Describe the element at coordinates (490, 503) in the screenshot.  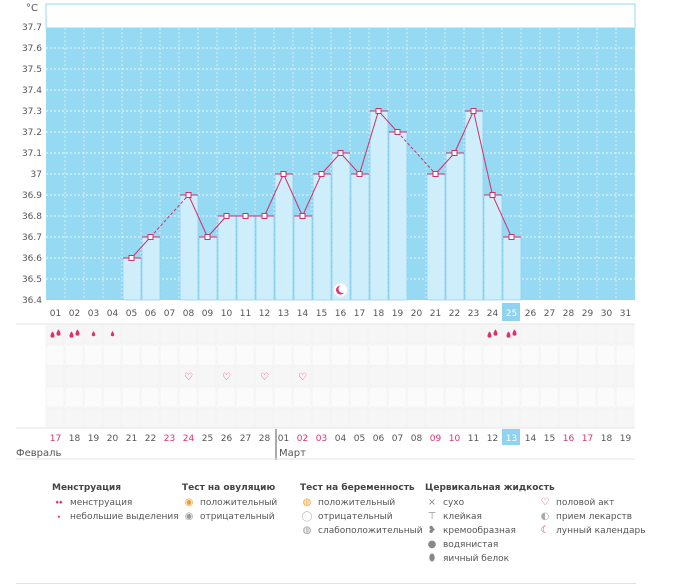
I see `legend-item: × сухо` at that location.